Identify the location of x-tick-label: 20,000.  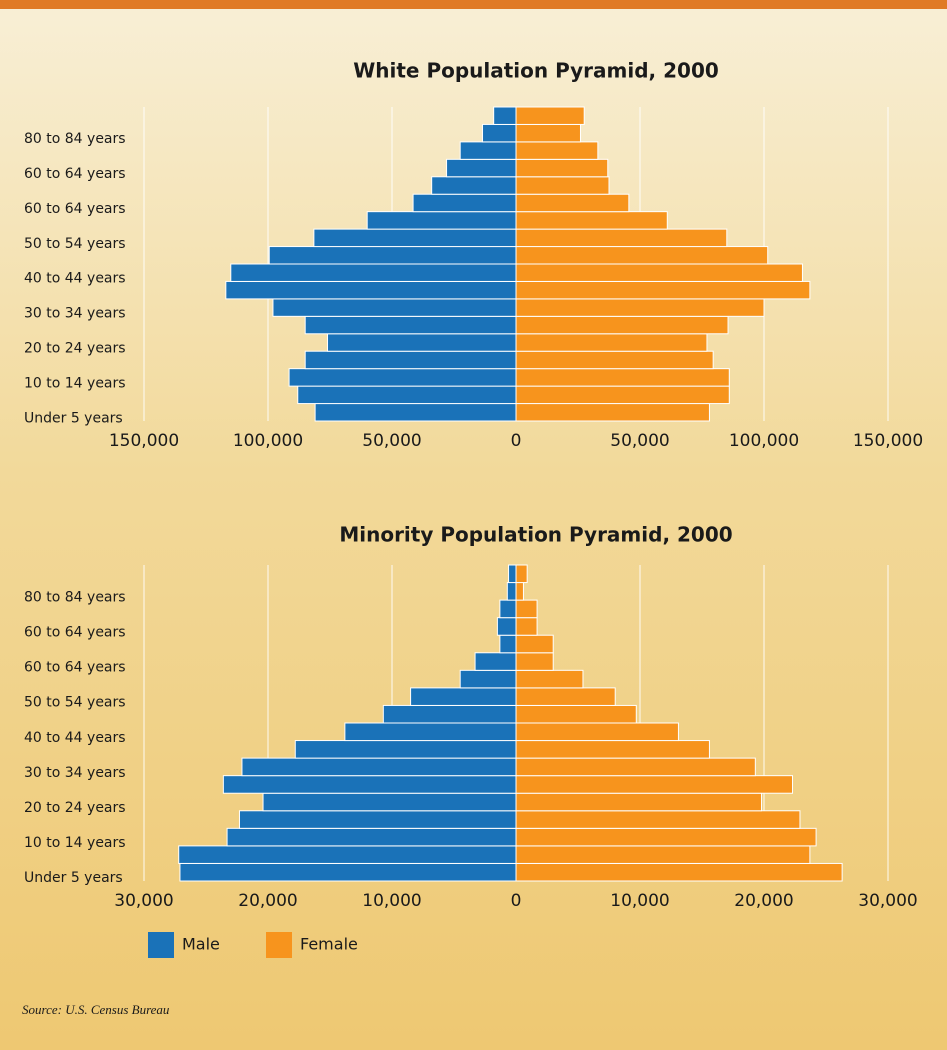
(763, 901).